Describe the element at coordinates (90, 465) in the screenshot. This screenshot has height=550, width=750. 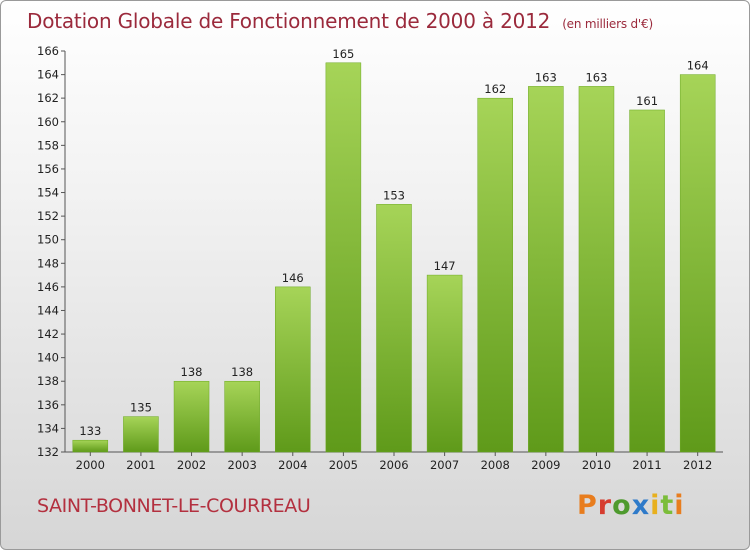
I see `x-tick-label: 2000` at that location.